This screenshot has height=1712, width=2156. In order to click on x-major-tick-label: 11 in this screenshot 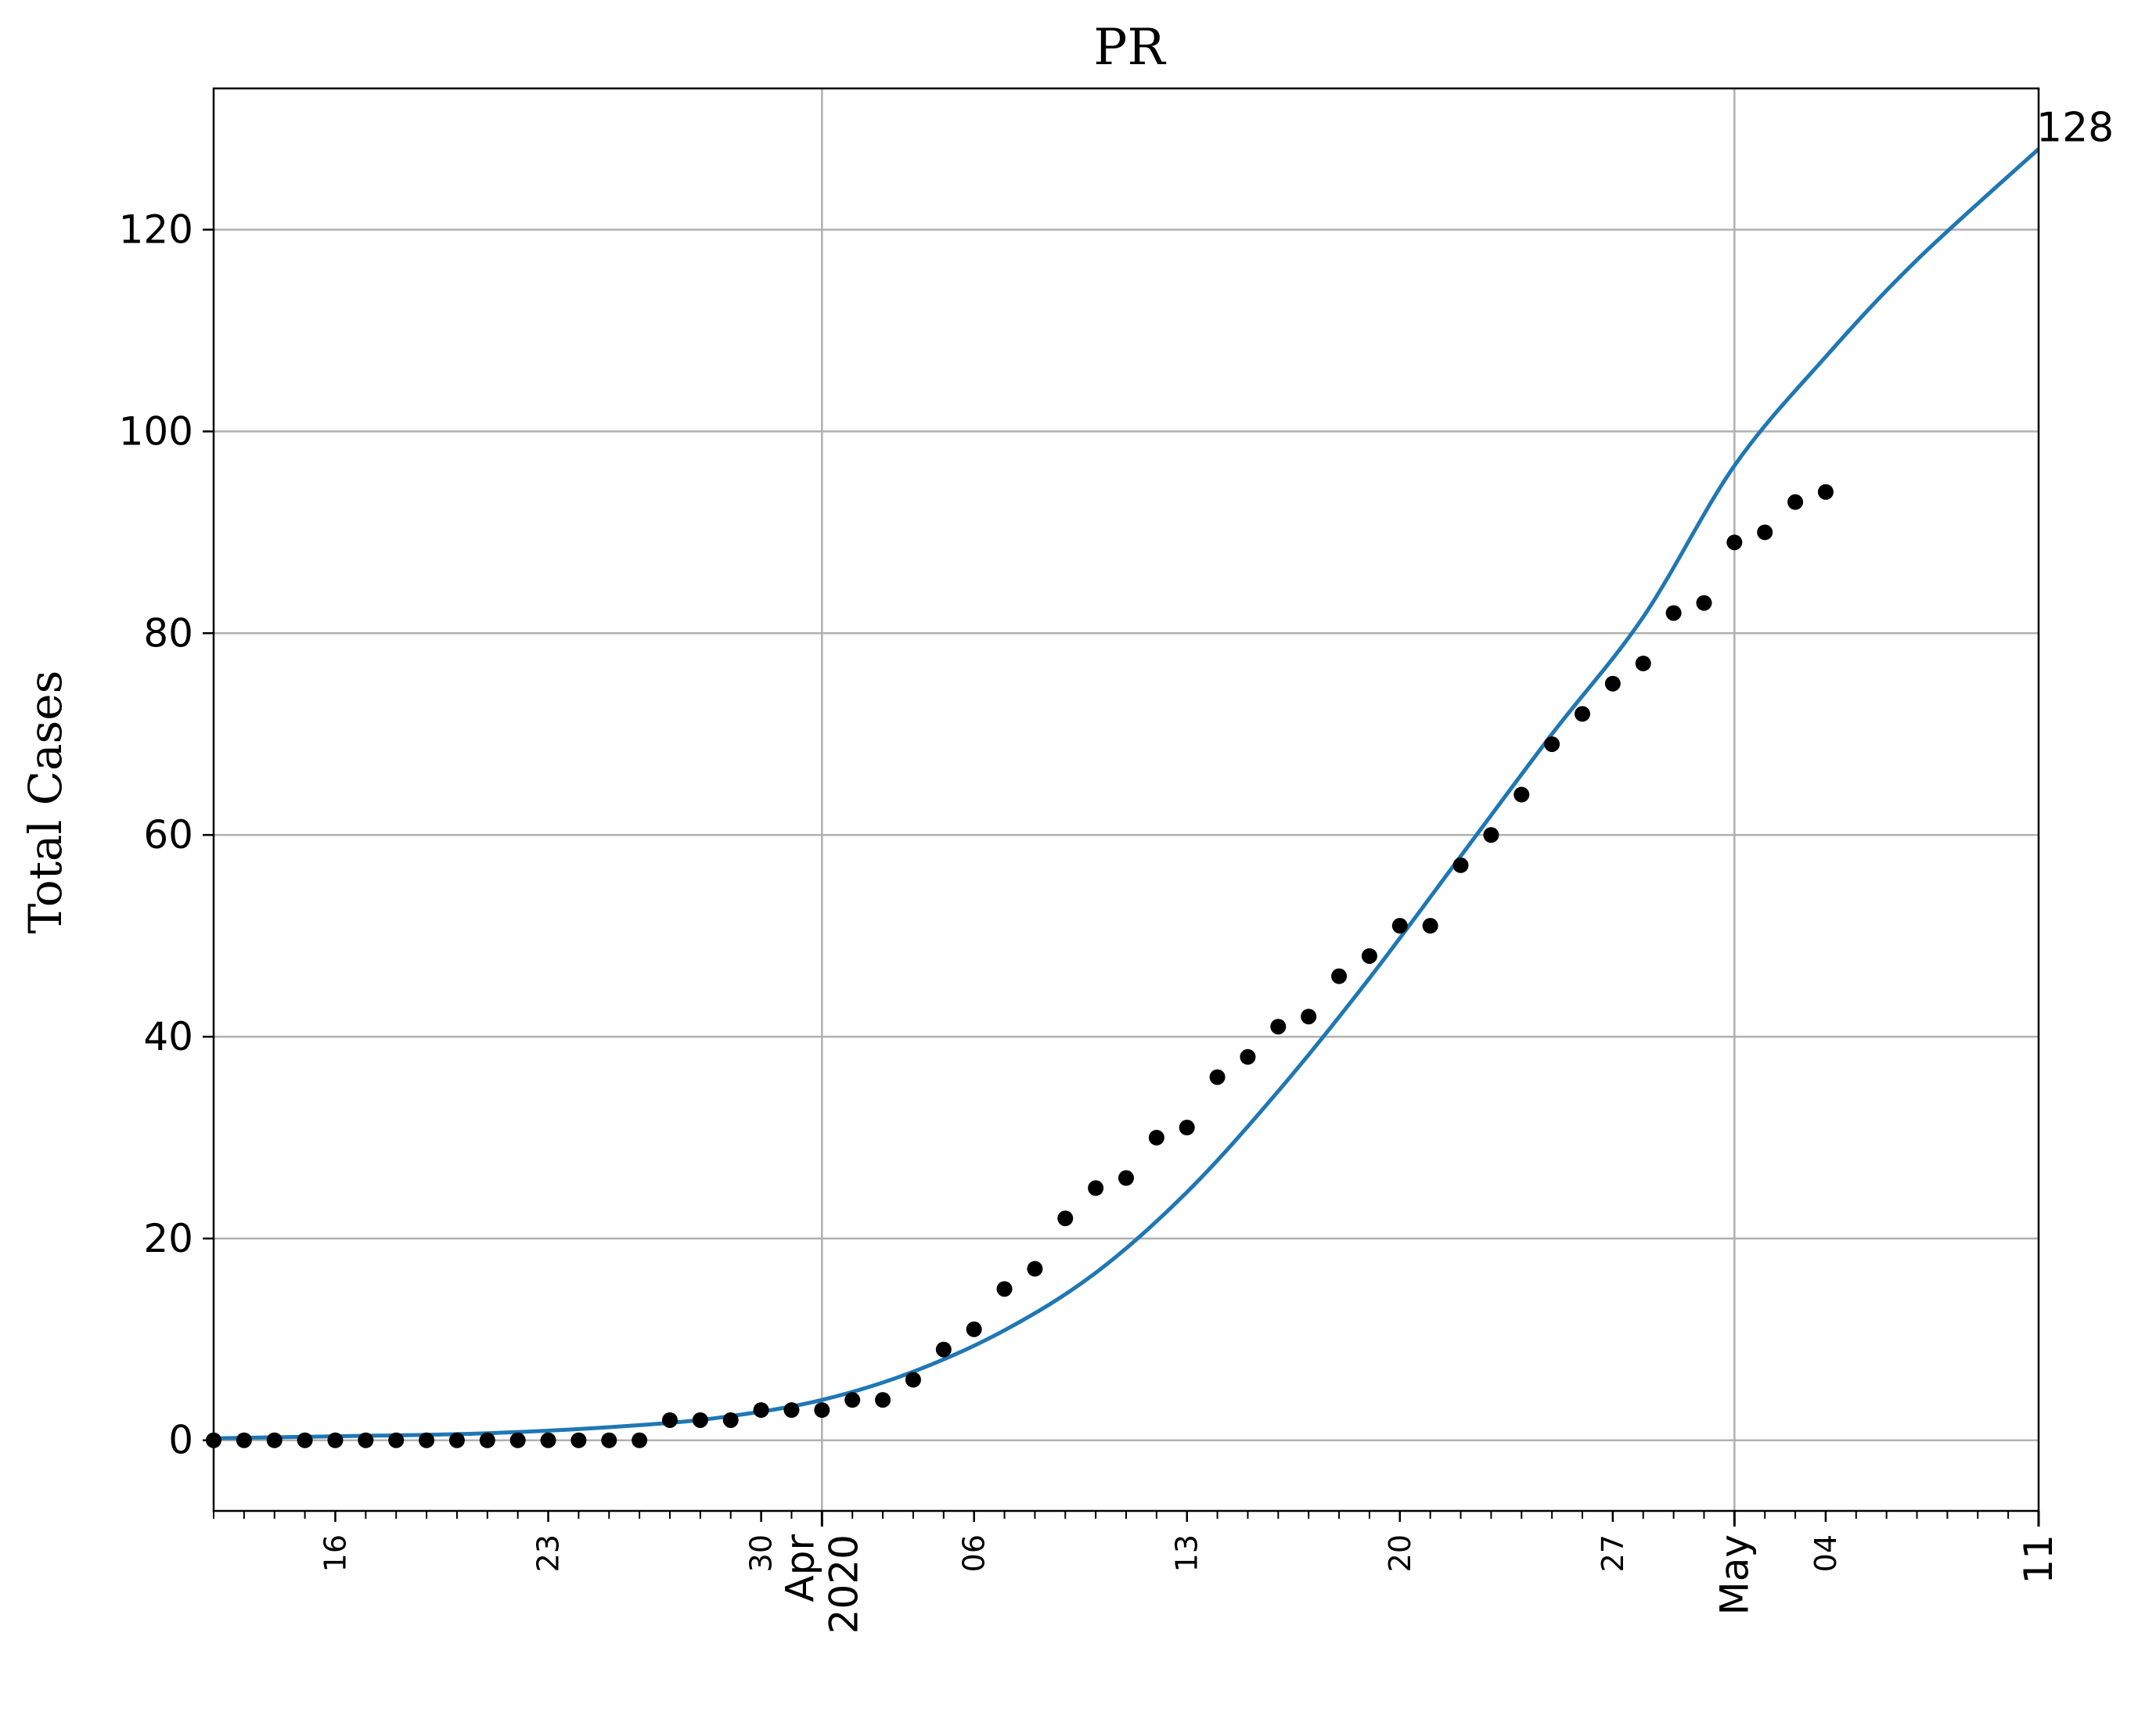, I will do `click(2038, 1559)`.